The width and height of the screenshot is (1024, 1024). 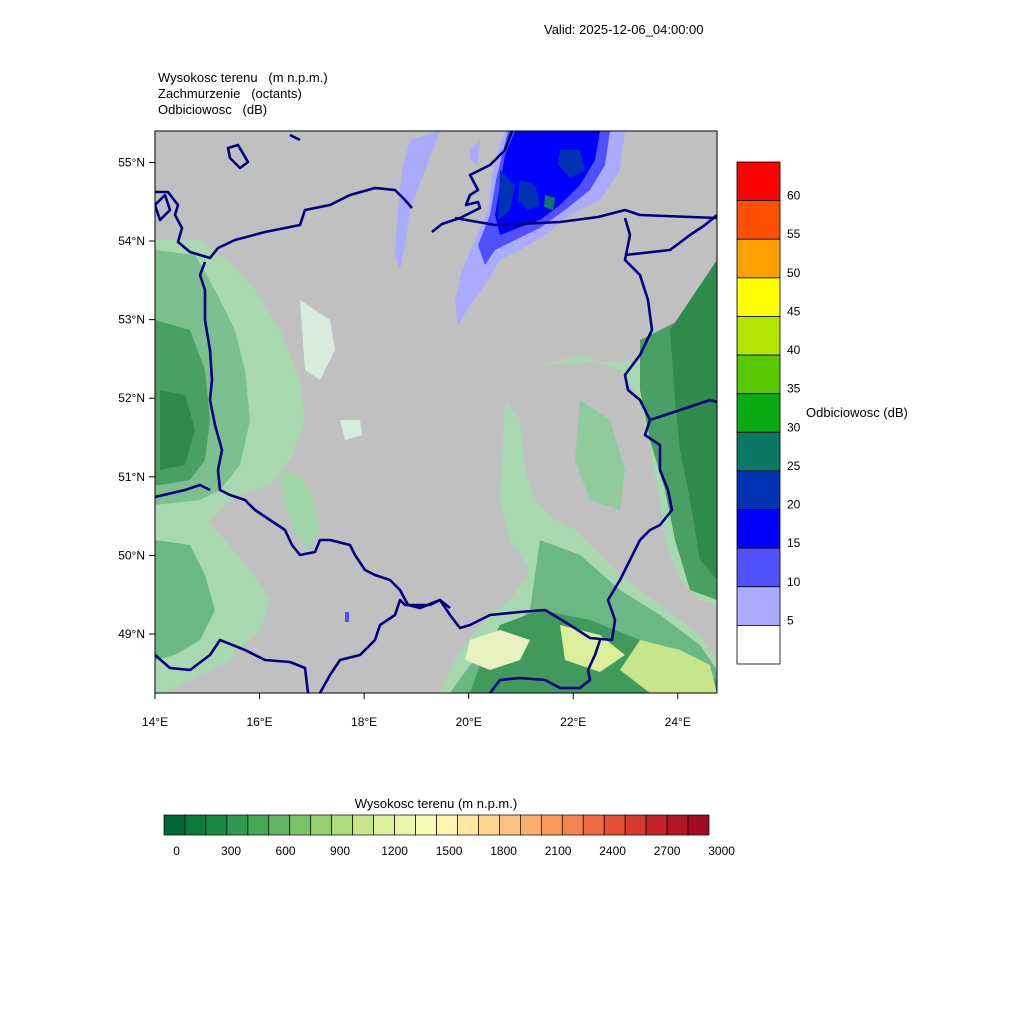 I want to click on lat-tick-label: 53°N, so click(x=131, y=320).